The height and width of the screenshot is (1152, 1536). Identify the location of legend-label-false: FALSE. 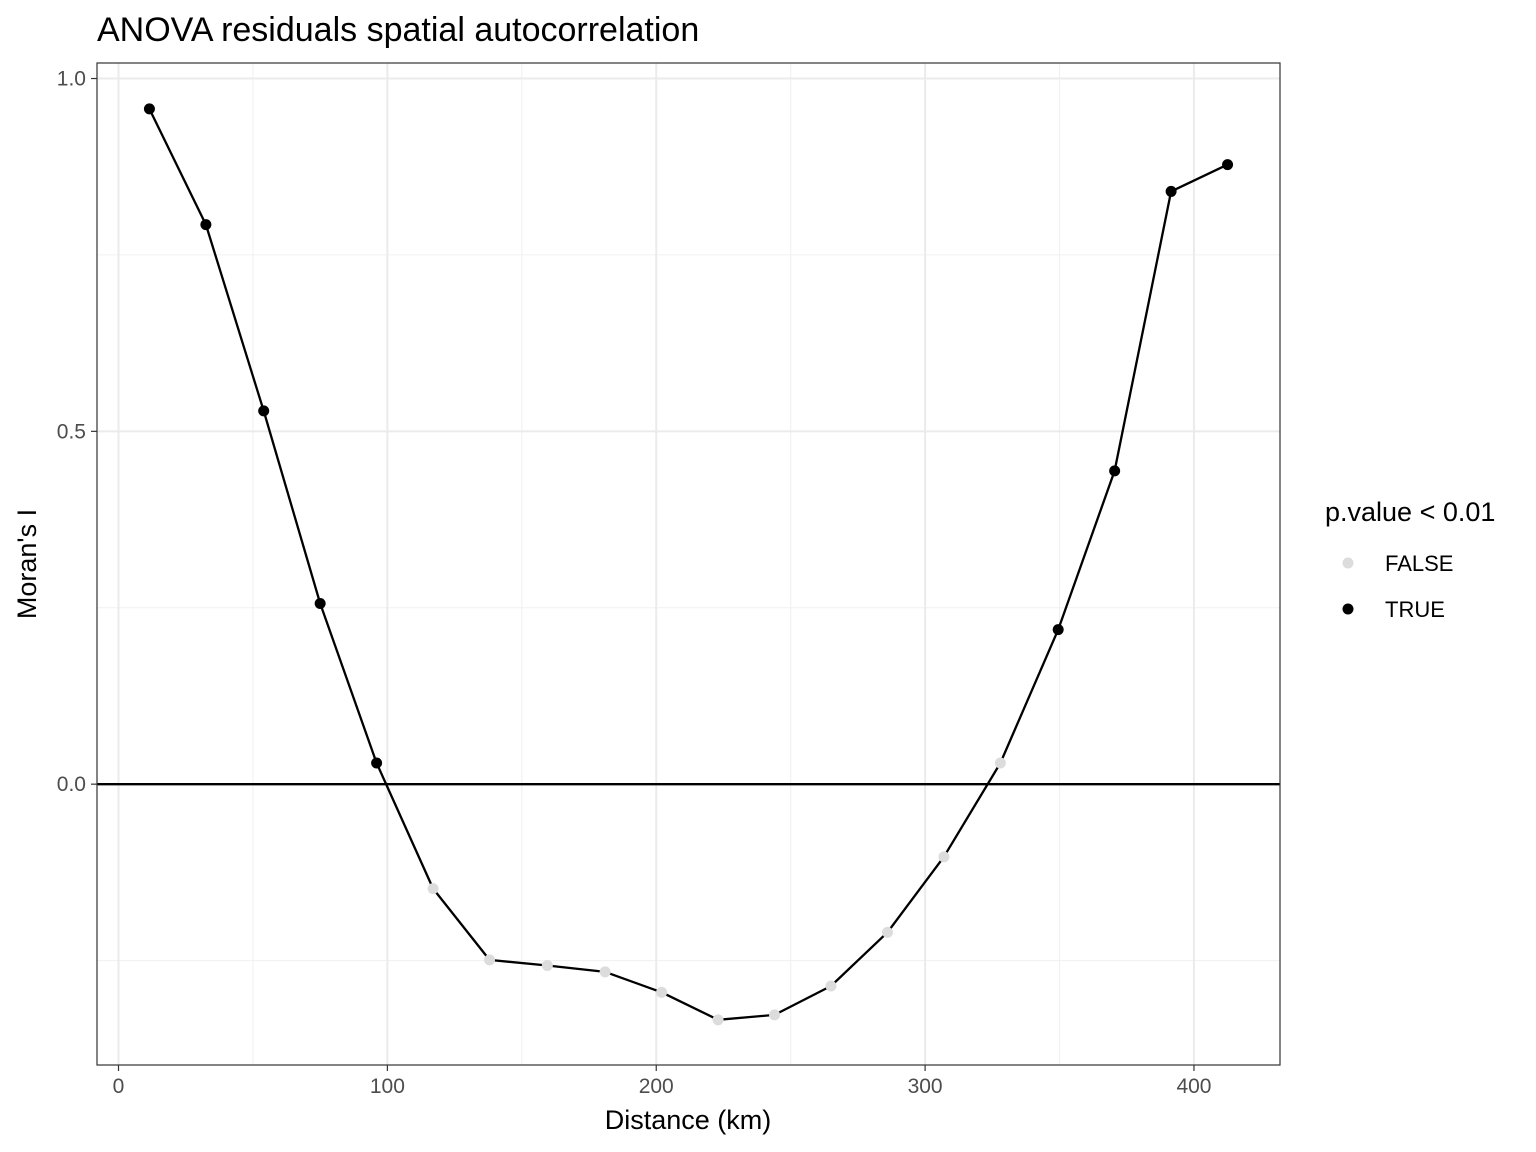
(1419, 563).